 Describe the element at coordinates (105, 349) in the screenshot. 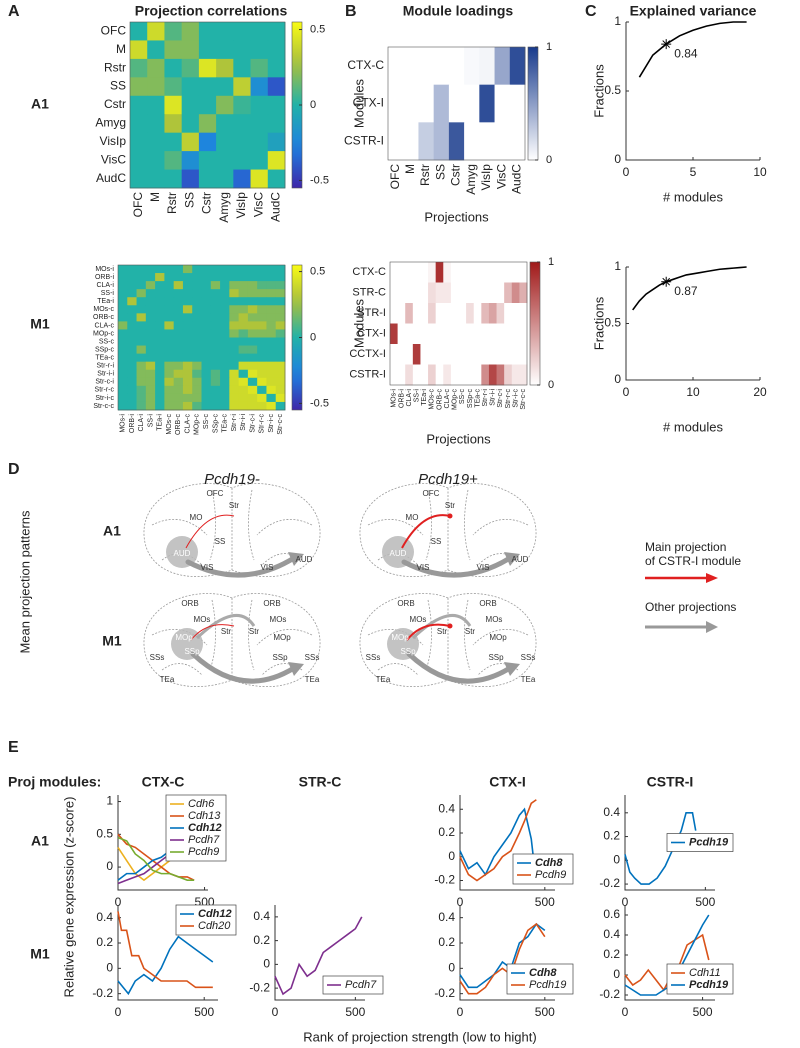

I see `row-label: SSp-c` at that location.